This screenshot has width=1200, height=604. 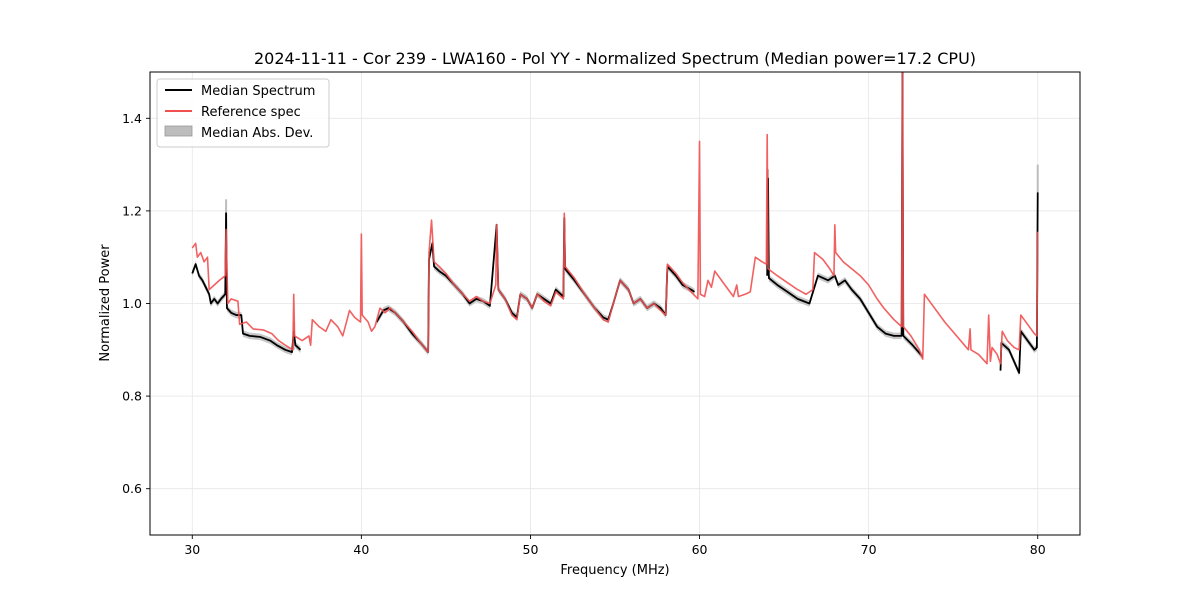 What do you see at coordinates (258, 91) in the screenshot?
I see `legend-median-label: Median Spectrum` at bounding box center [258, 91].